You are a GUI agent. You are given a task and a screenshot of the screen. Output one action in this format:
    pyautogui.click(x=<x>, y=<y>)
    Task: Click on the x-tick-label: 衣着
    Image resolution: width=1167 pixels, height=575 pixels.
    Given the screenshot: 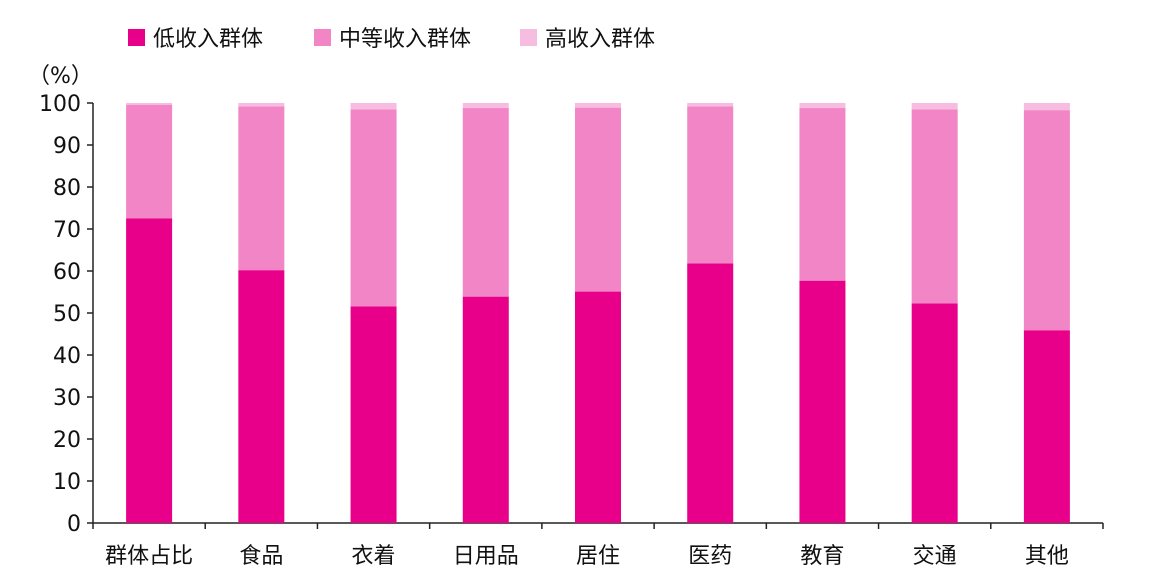 What is the action you would take?
    pyautogui.click(x=374, y=556)
    